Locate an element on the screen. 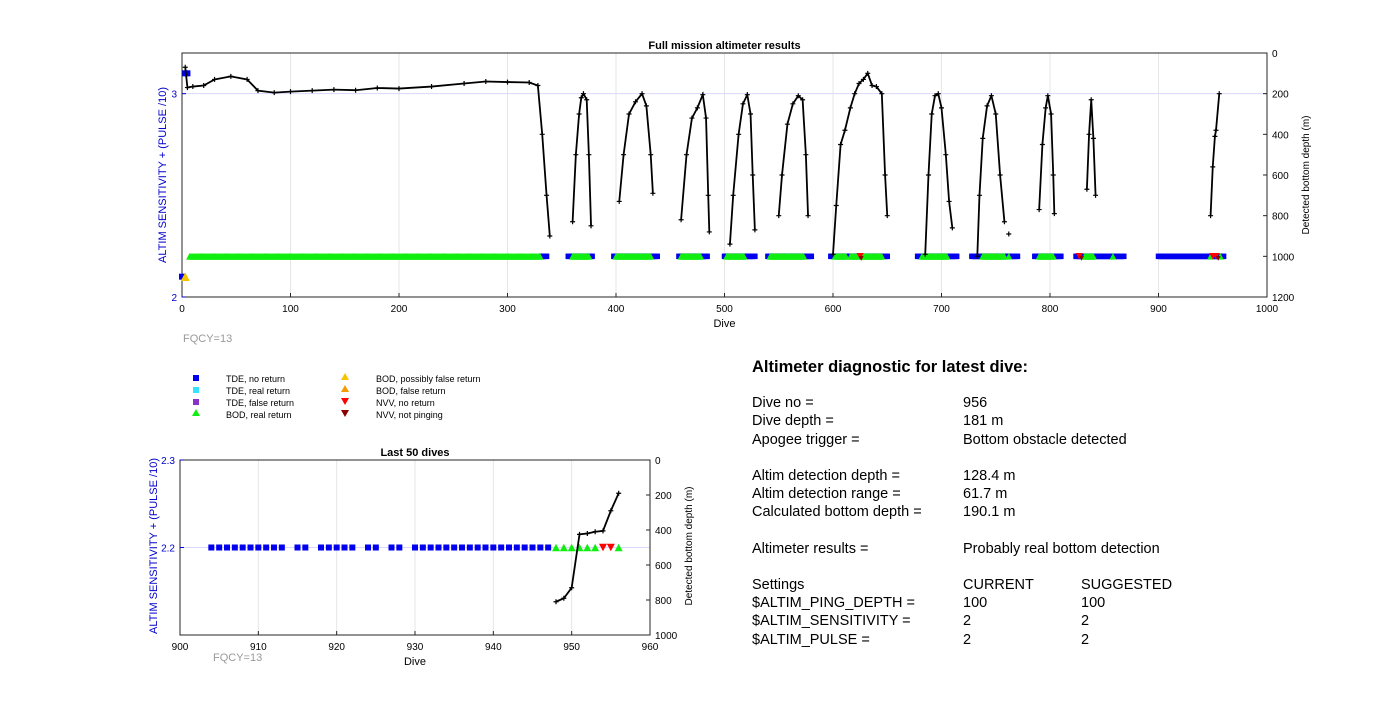  legend-label-nvv-not-pinging: NVV, not pinging is located at coordinates (409, 415).